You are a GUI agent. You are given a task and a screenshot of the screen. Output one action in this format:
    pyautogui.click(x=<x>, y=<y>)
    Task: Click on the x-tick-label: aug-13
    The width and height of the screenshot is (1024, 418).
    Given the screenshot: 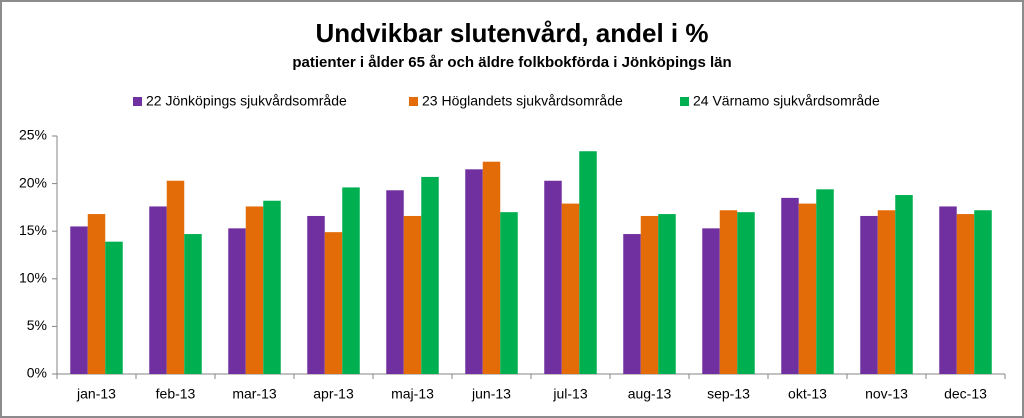 What is the action you would take?
    pyautogui.click(x=650, y=394)
    